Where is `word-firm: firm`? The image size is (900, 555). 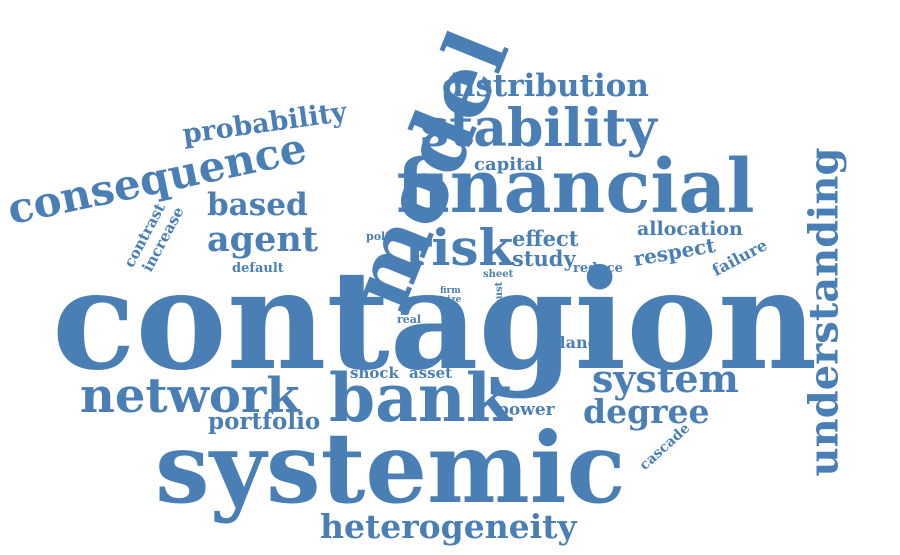
word-firm: firm is located at coordinates (450, 291).